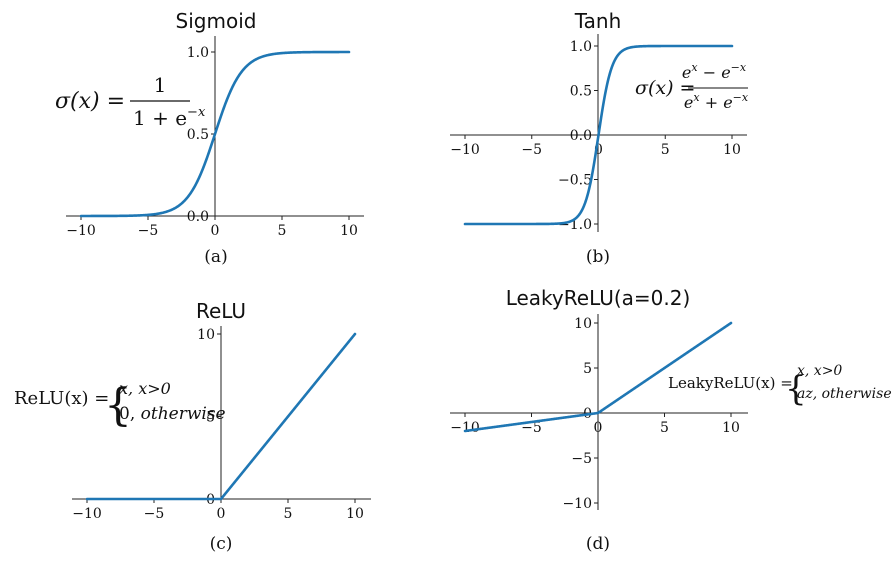 The width and height of the screenshot is (894, 574). What do you see at coordinates (221, 544) in the screenshot?
I see `panel-caption: (c)` at bounding box center [221, 544].